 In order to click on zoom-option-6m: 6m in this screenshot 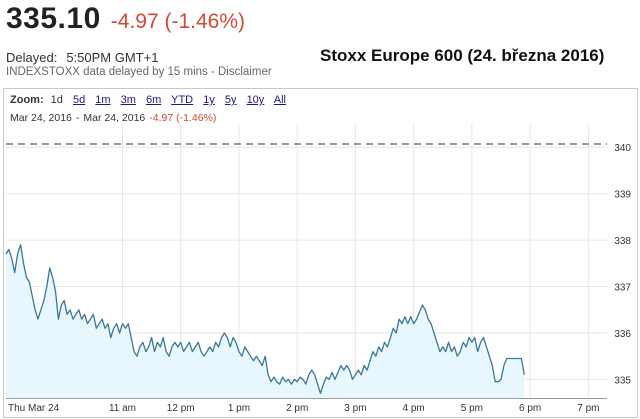, I will do `click(153, 100)`.